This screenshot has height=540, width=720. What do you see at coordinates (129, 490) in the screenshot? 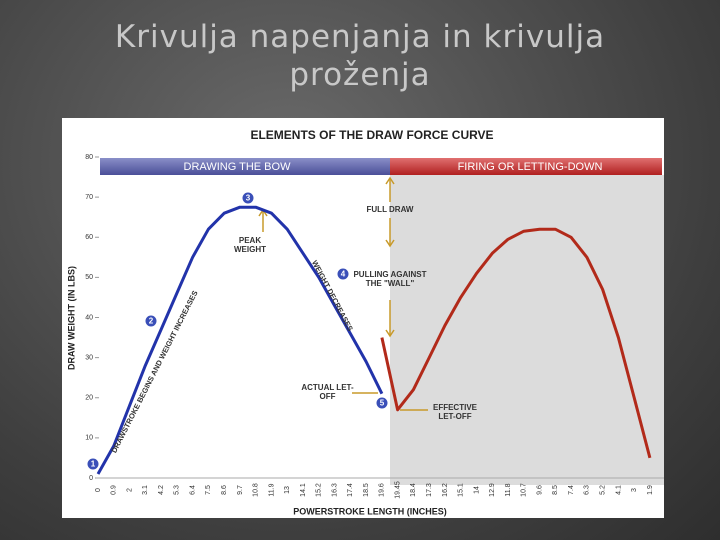
I see `x-tick-label: 2` at bounding box center [129, 490].